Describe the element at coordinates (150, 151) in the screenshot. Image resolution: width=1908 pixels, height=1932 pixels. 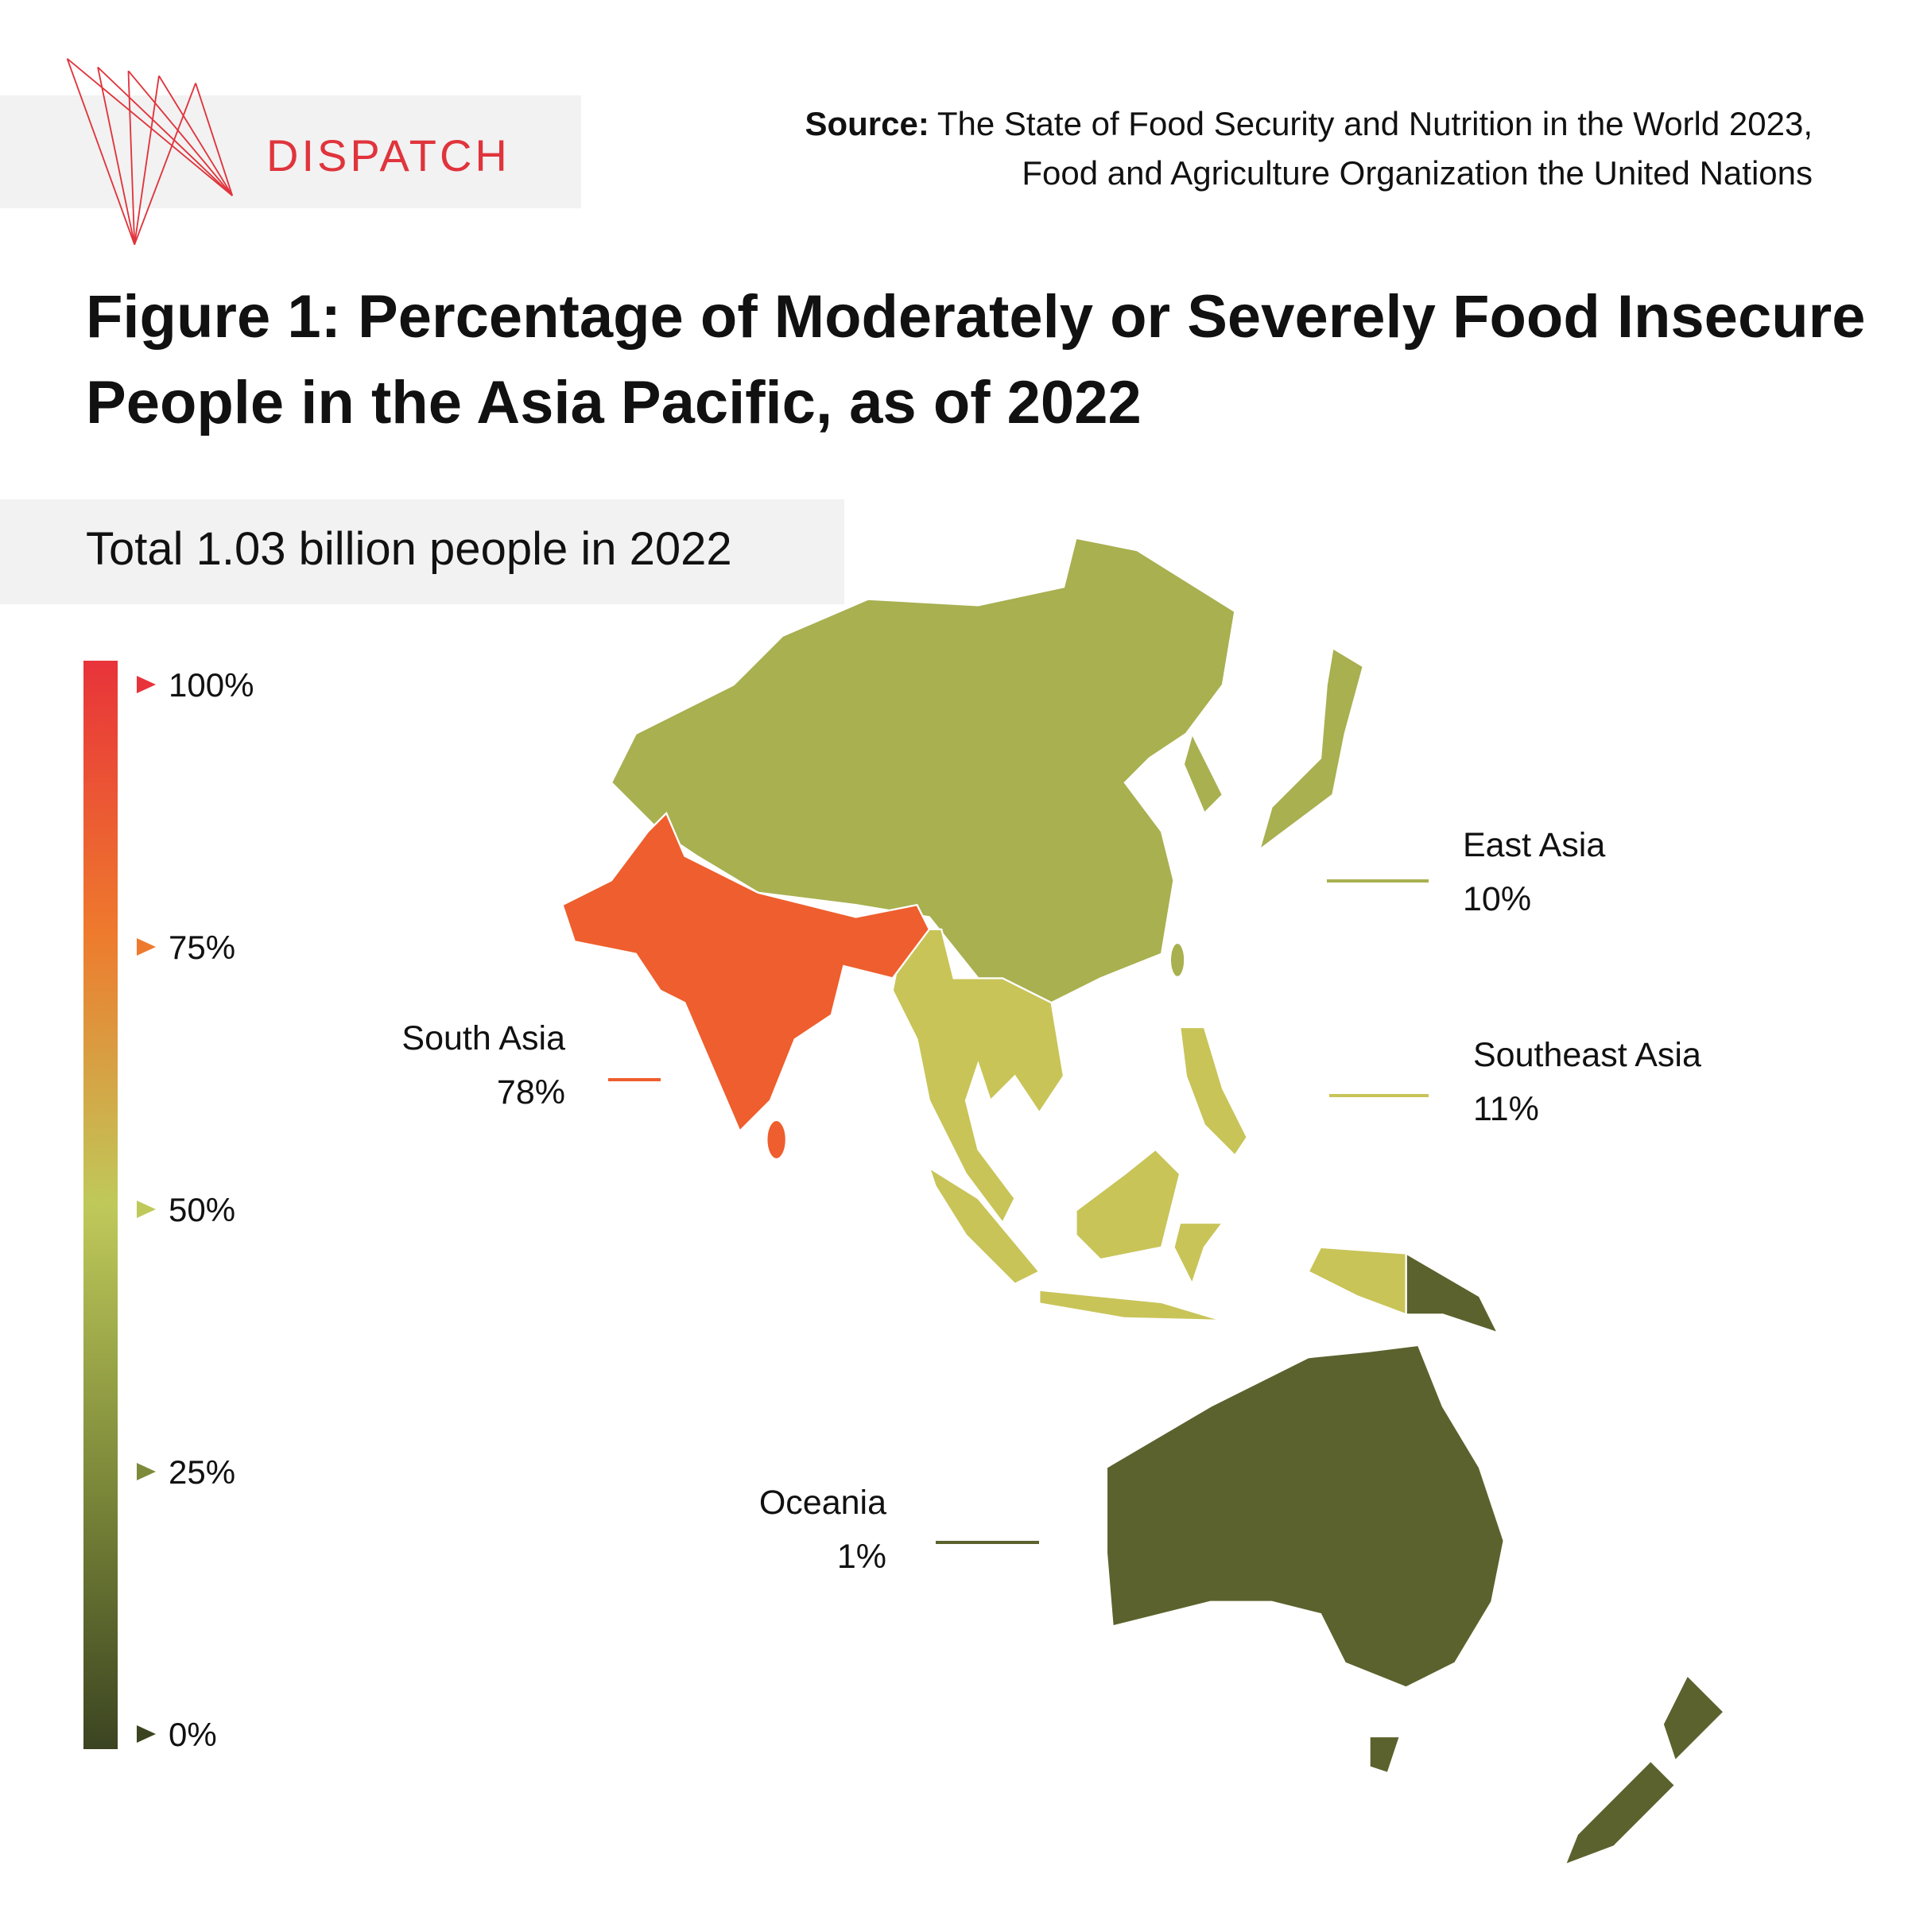
I see `logo-mark` at that location.